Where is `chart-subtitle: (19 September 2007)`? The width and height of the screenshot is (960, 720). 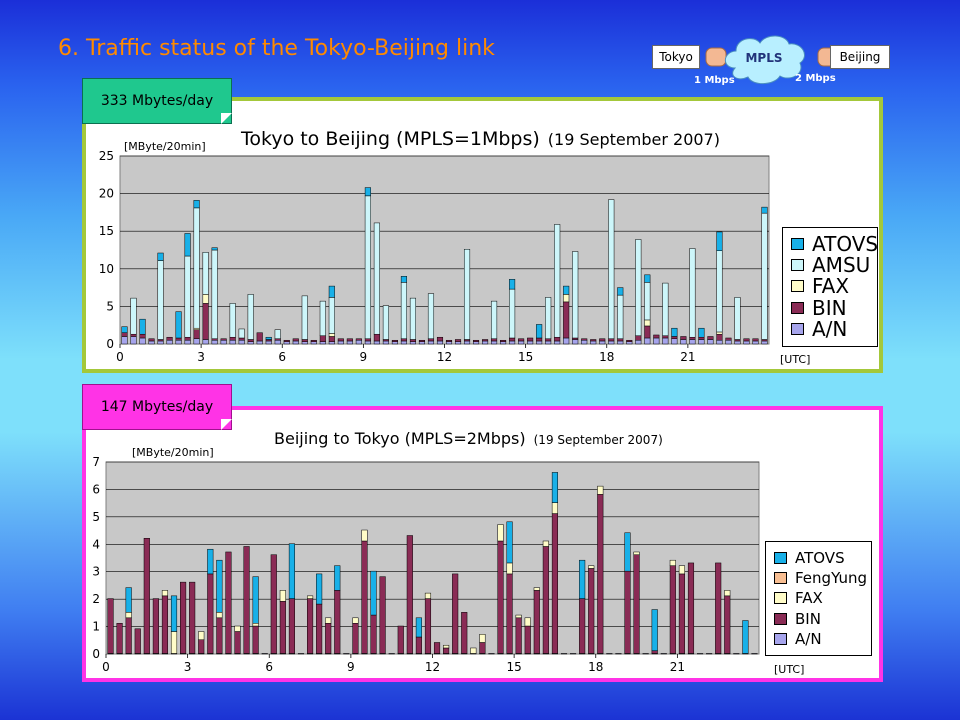 chart-subtitle: (19 September 2007) is located at coordinates (598, 440).